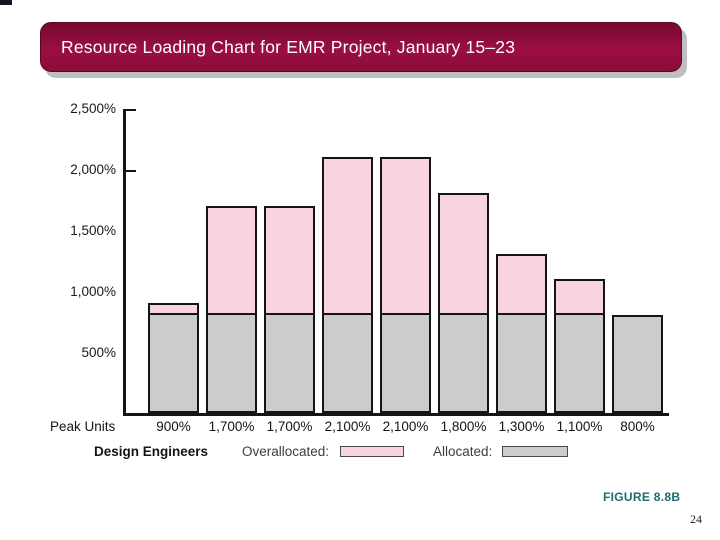 This screenshot has height=540, width=720. Describe the element at coordinates (93, 108) in the screenshot. I see `y-axis-tick-label: 2,500%` at that location.